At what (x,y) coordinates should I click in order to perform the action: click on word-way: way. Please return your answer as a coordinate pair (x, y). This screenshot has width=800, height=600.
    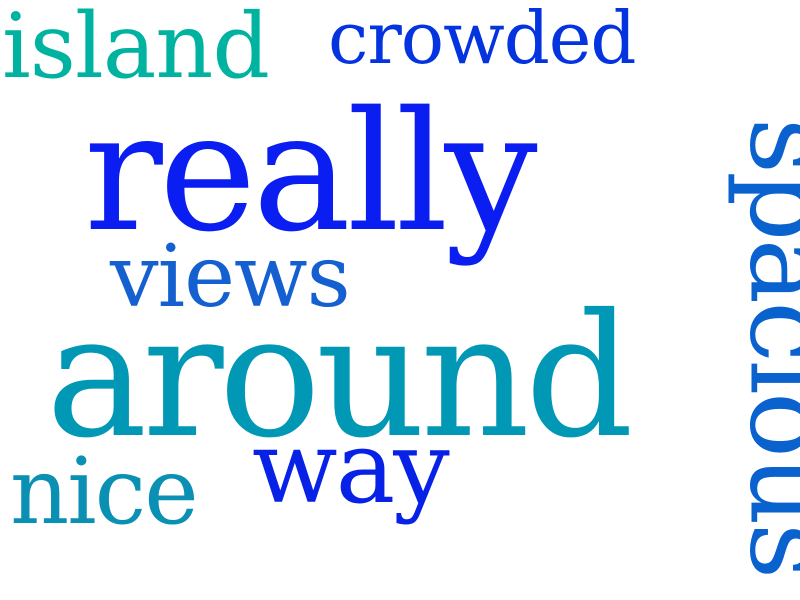
    Looking at the image, I should click on (351, 467).